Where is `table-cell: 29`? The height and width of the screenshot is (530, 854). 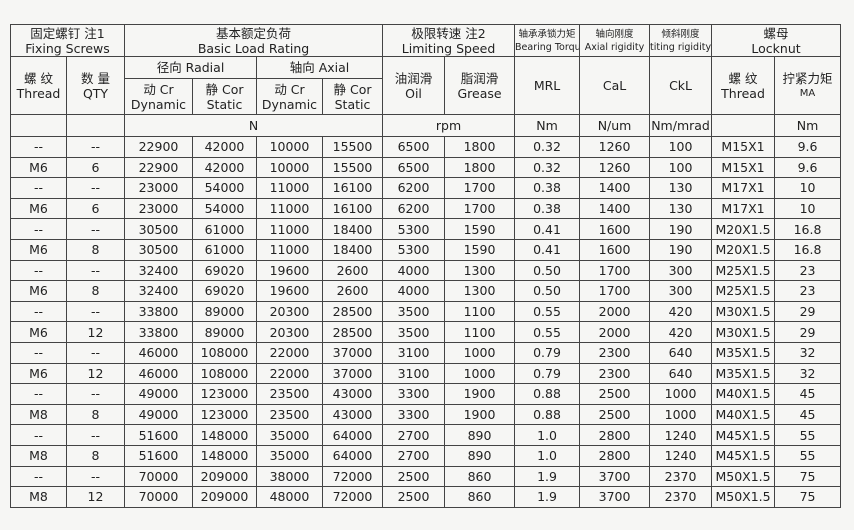 table-cell: 29 is located at coordinates (808, 332).